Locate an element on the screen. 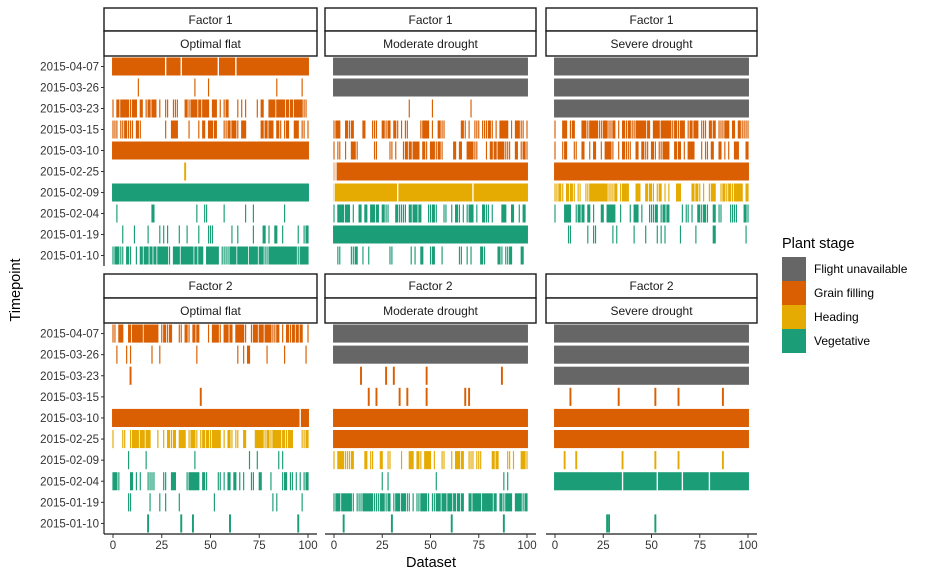 Image resolution: width=926 pixels, height=578 pixels. facet-strip-factor-label: Factor 1 is located at coordinates (651, 20).